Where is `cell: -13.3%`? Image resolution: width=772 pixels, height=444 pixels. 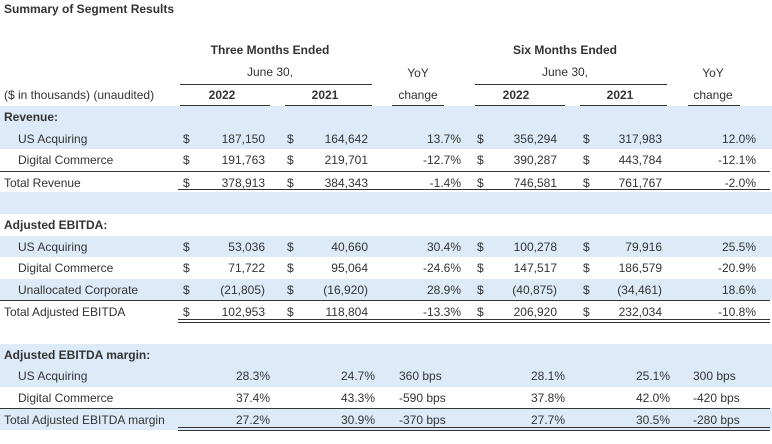
cell: -13.3% is located at coordinates (441, 312).